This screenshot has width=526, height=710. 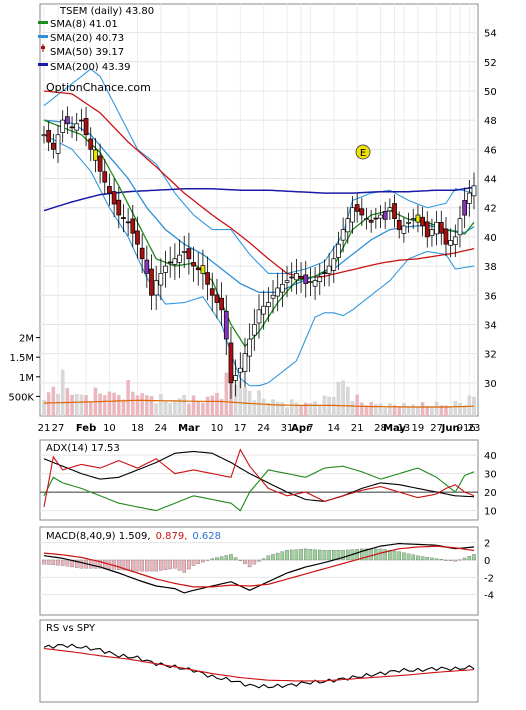 What do you see at coordinates (404, 428) in the screenshot?
I see `x-tick-label: 13` at bounding box center [404, 428].